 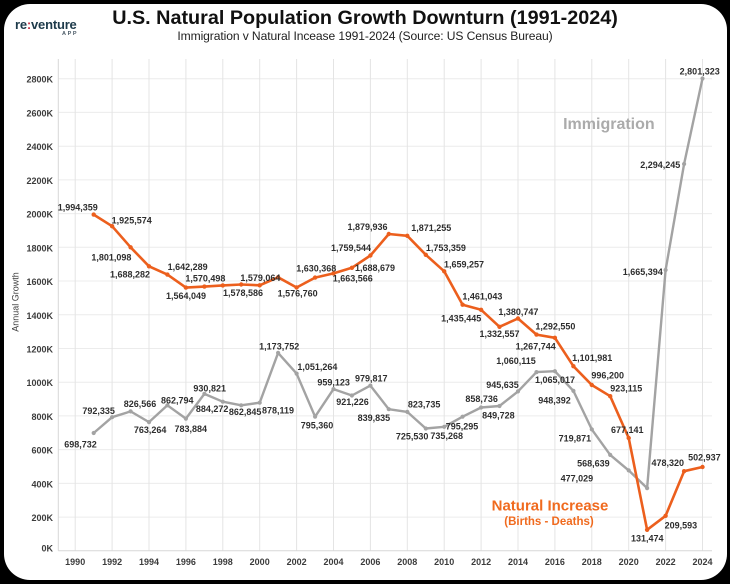 What do you see at coordinates (80, 445) in the screenshot?
I see `svg-text: 698,732` at bounding box center [80, 445].